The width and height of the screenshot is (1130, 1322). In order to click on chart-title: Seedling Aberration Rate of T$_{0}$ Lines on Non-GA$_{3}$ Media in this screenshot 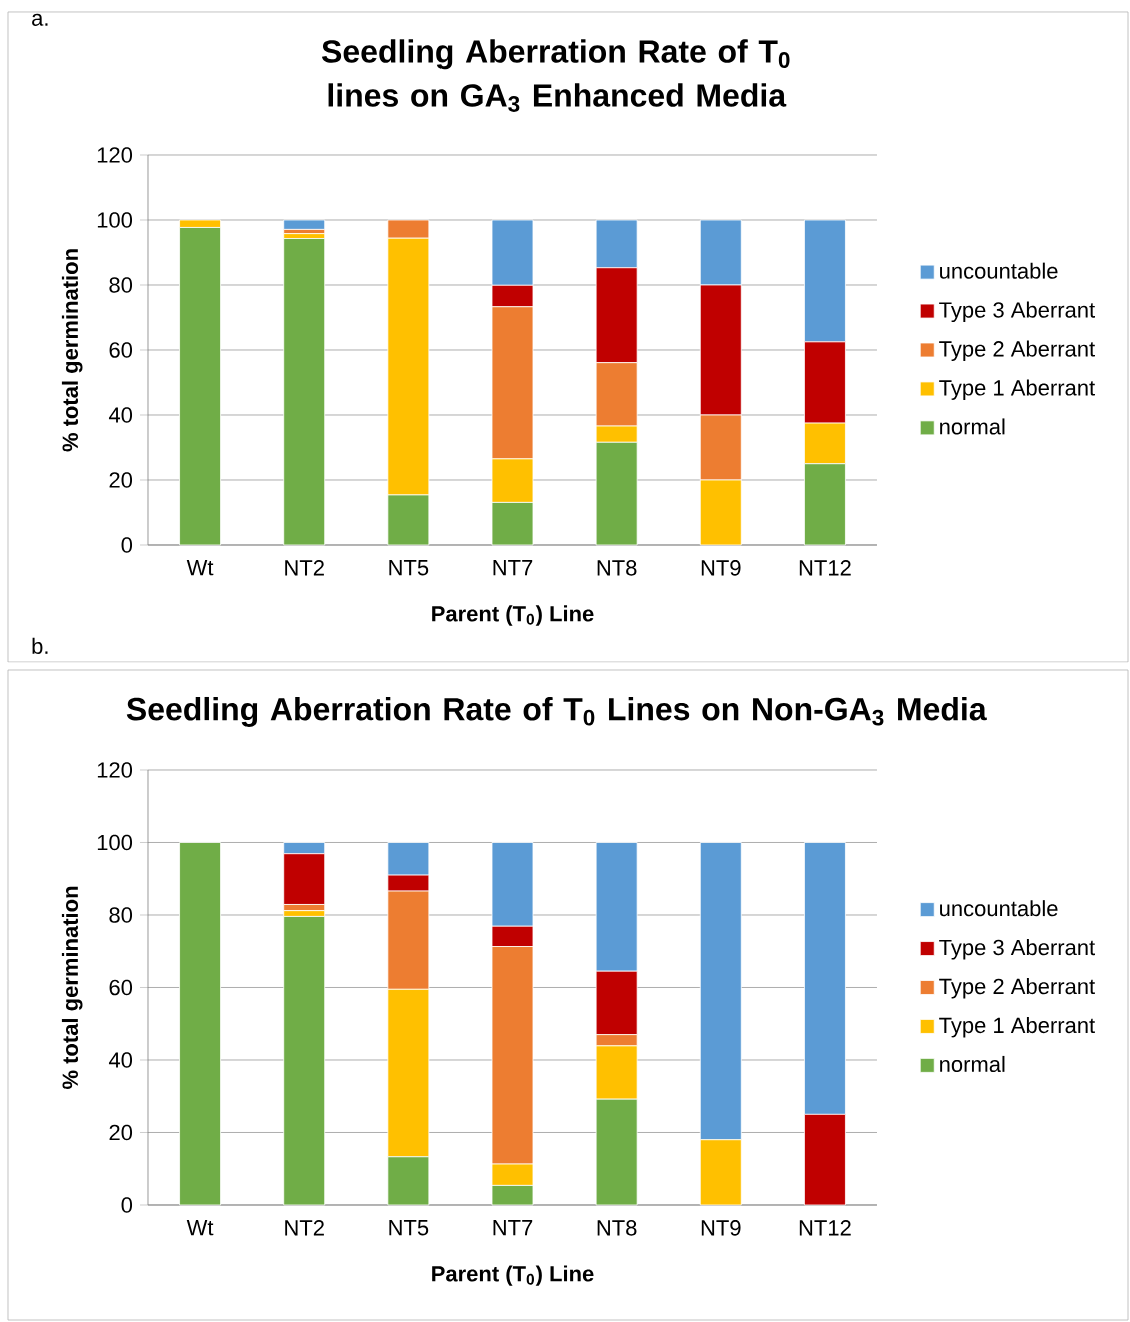, I will do `click(556, 711)`.